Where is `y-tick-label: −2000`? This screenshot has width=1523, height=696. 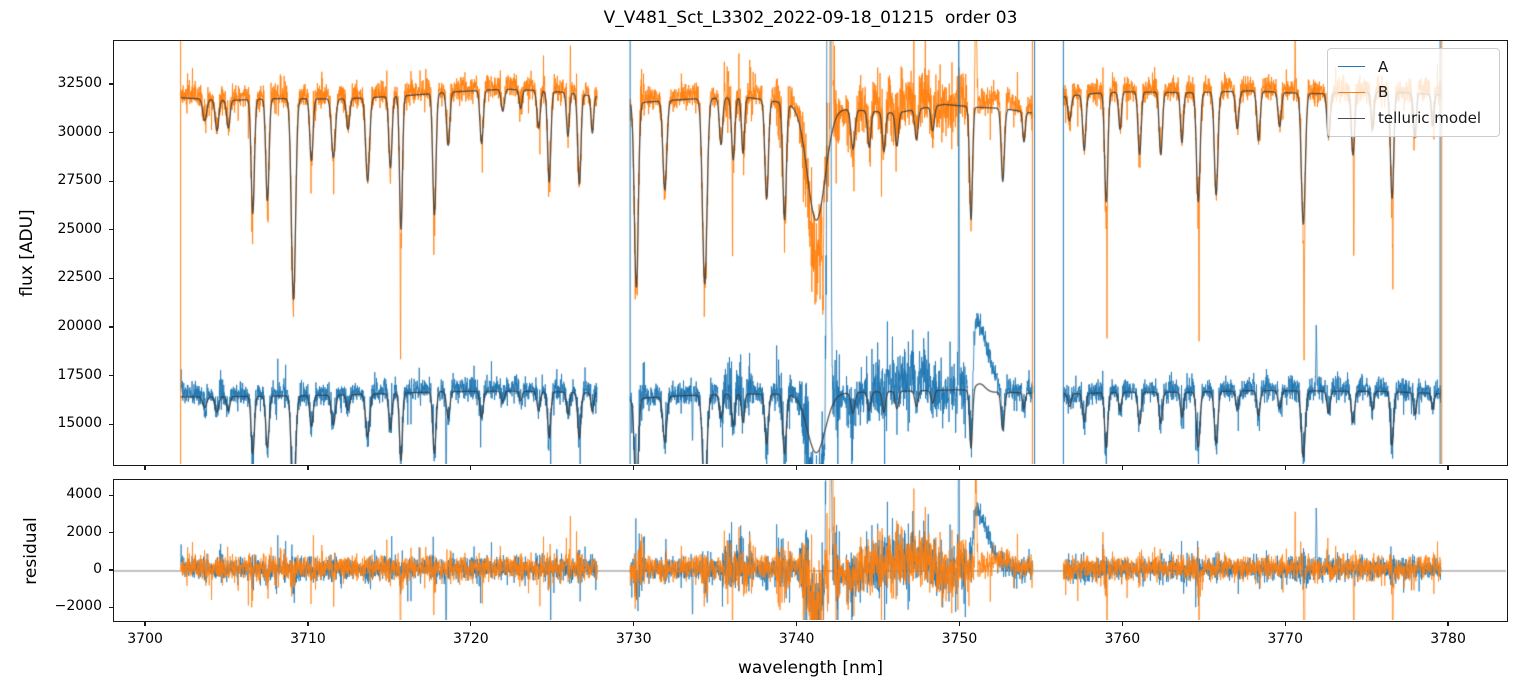 y-tick-label: −2000 is located at coordinates (78, 606).